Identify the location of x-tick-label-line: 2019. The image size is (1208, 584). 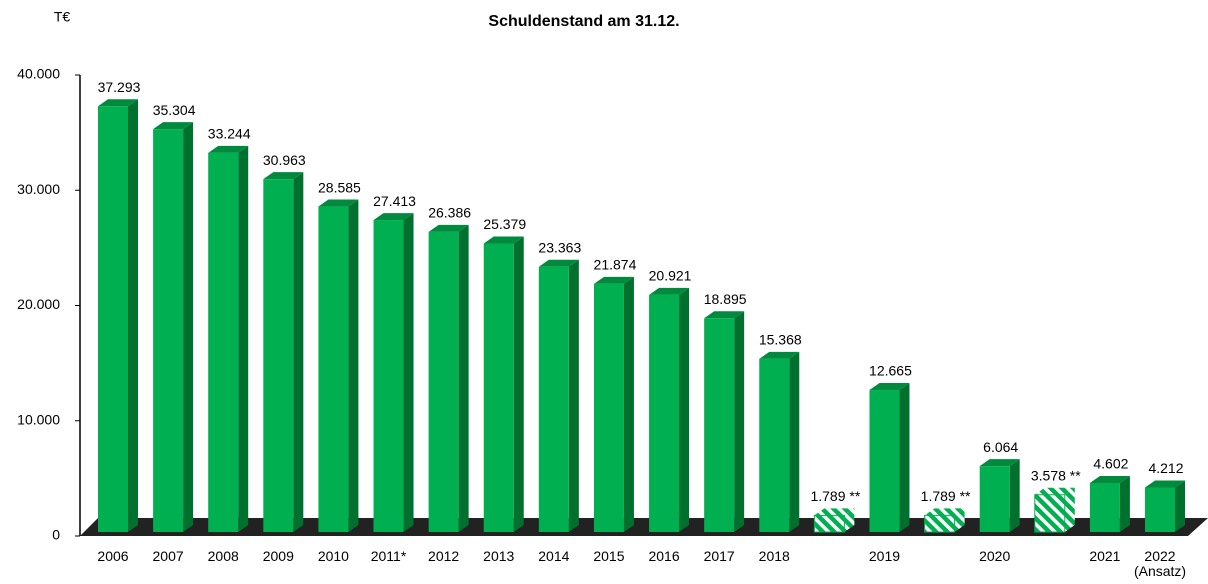
(884, 556).